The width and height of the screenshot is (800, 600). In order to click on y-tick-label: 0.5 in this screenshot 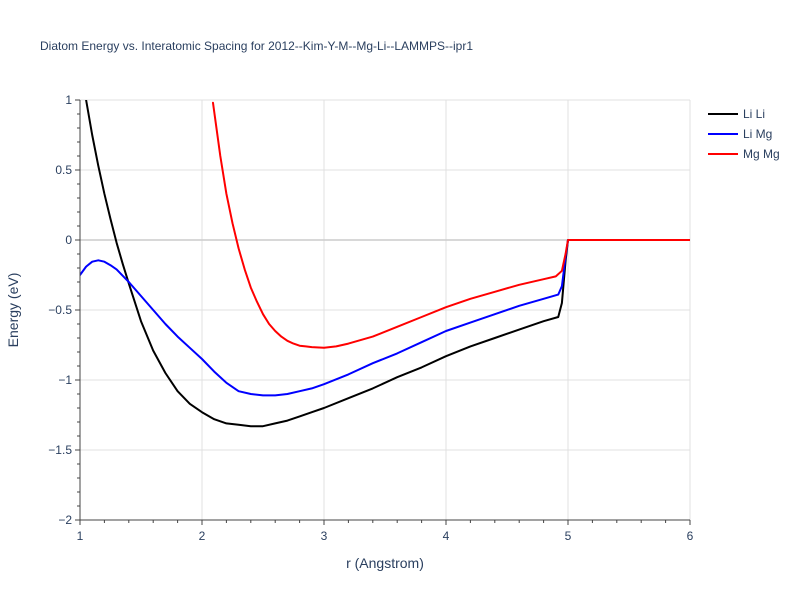, I will do `click(63, 170)`.